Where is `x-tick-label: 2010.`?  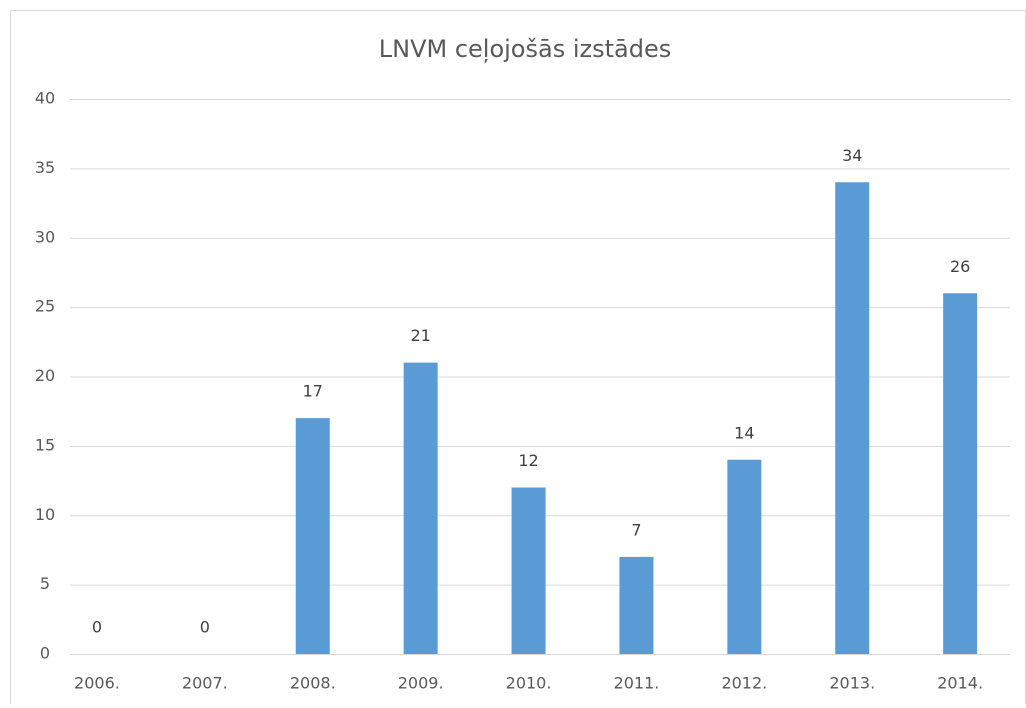 x-tick-label: 2010. is located at coordinates (529, 683).